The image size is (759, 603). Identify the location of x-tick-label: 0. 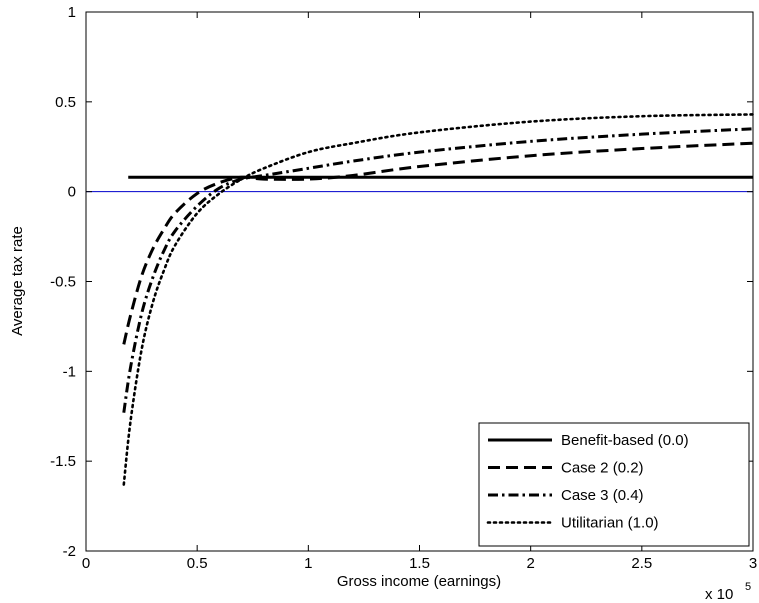
(86, 563).